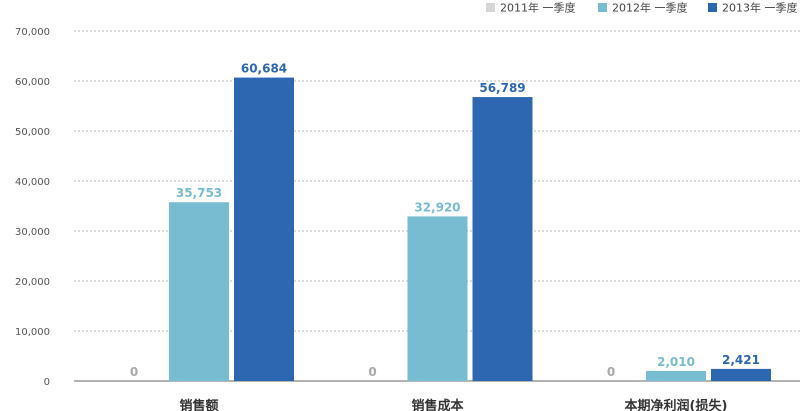 The width and height of the screenshot is (800, 411). I want to click on legend-label: 2012年 一季度, so click(650, 8).